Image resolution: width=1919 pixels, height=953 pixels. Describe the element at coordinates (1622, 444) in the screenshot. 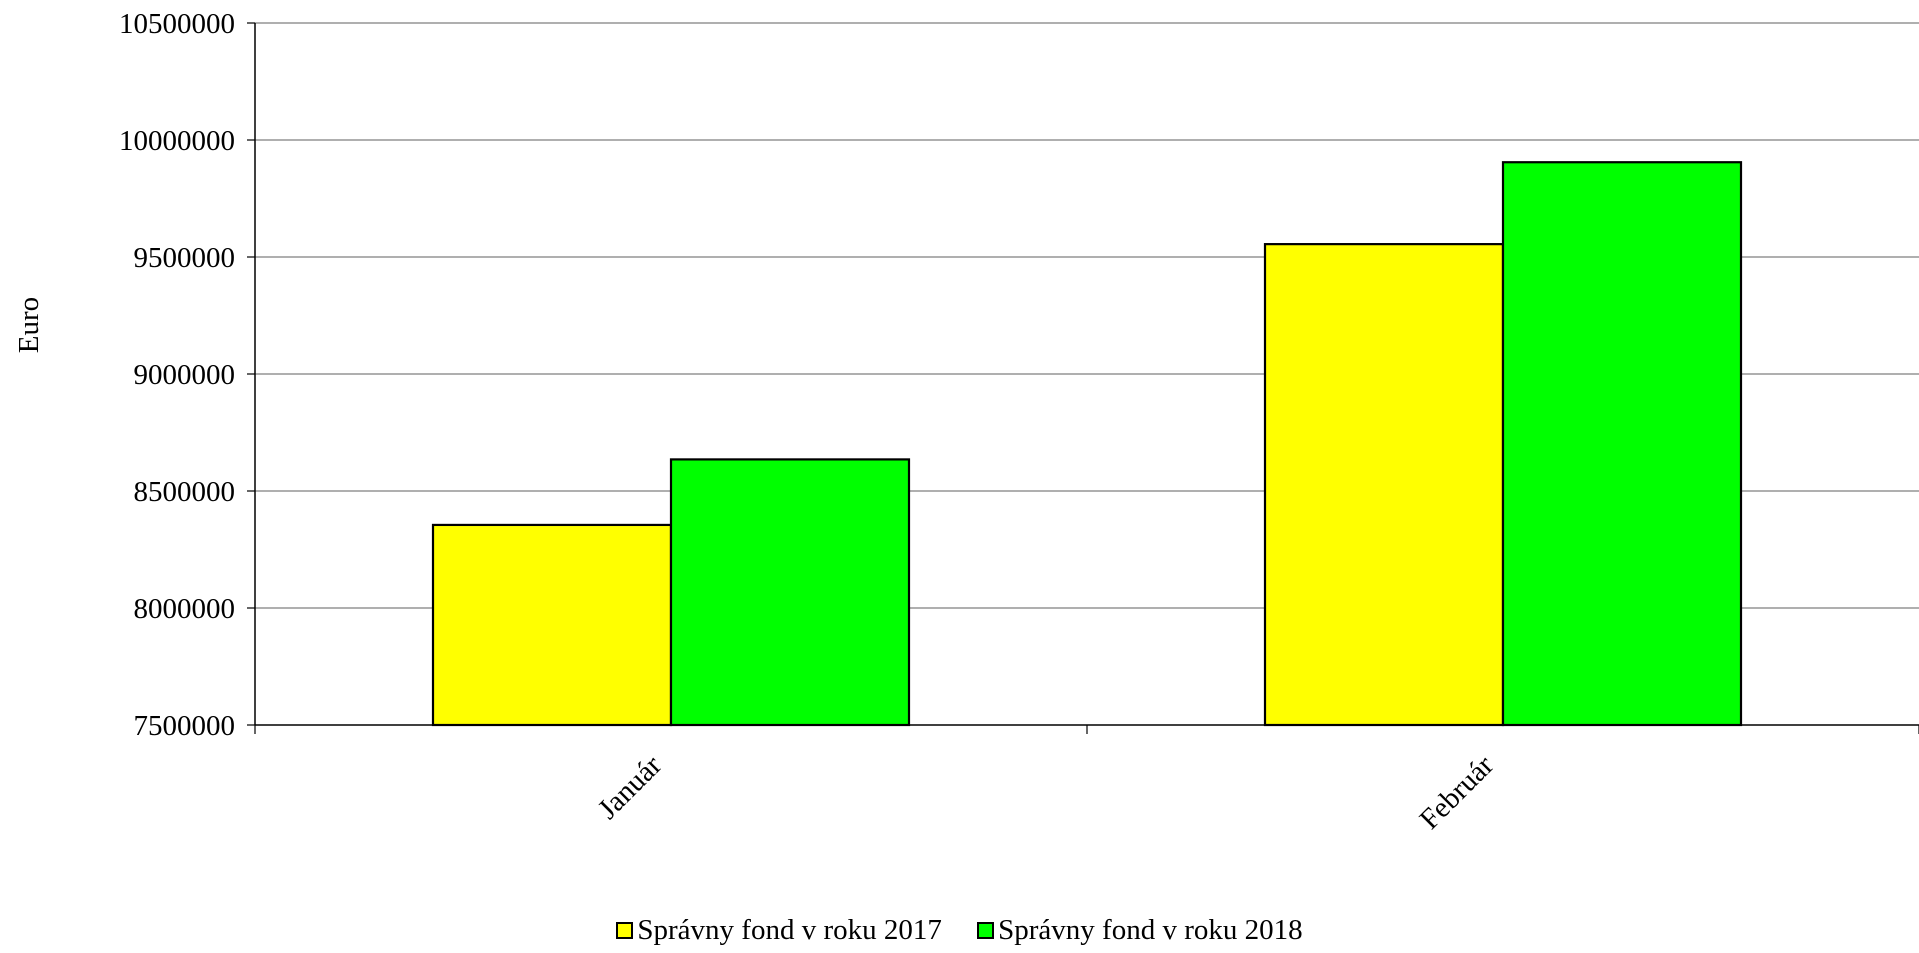

I see `bar-Február-Správny-fond-v-roku-2018` at that location.